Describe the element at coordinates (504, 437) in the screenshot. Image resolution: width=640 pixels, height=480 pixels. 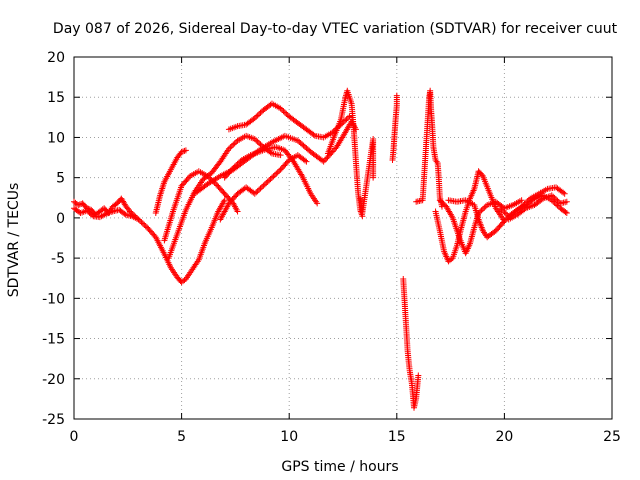
I see `x-tick-label: 20` at that location.